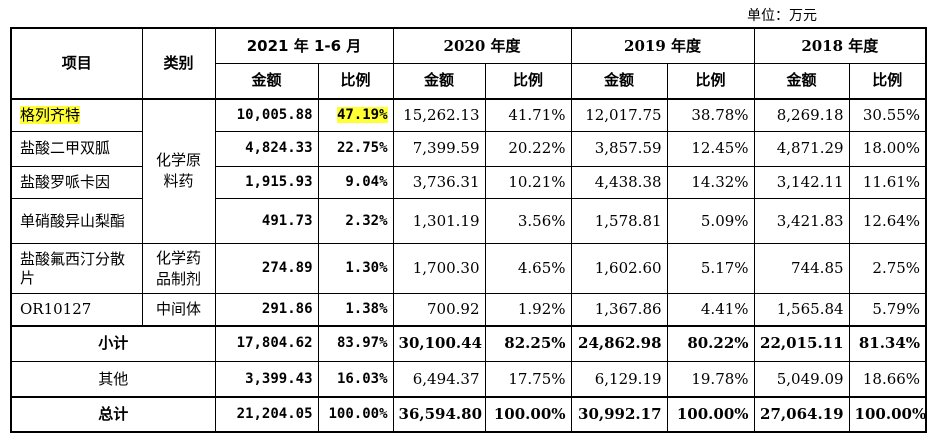 The height and width of the screenshot is (436, 933). Describe the element at coordinates (76, 221) in the screenshot. I see `product-name: 单硝酸异山梨酯` at that location.